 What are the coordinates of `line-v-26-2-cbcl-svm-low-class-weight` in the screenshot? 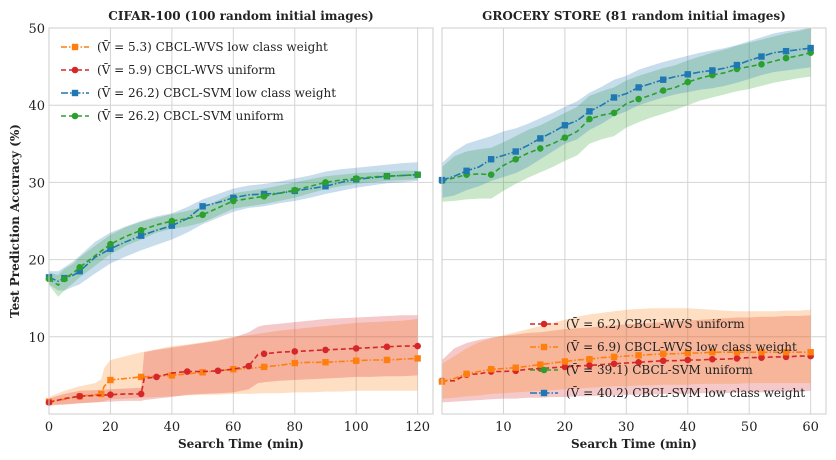 It's located at (233, 228).